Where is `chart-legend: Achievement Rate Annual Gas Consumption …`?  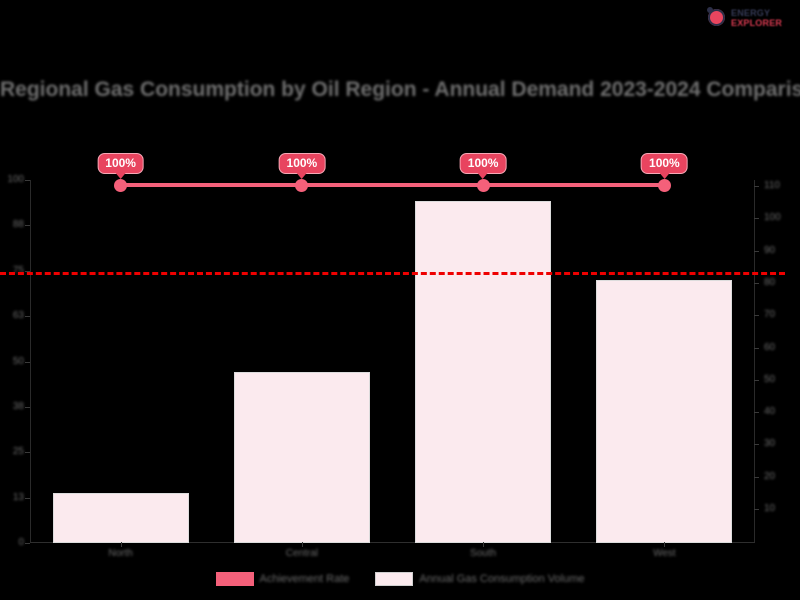
chart-legend: Achievement Rate Annual Gas Consumption … is located at coordinates (400, 579).